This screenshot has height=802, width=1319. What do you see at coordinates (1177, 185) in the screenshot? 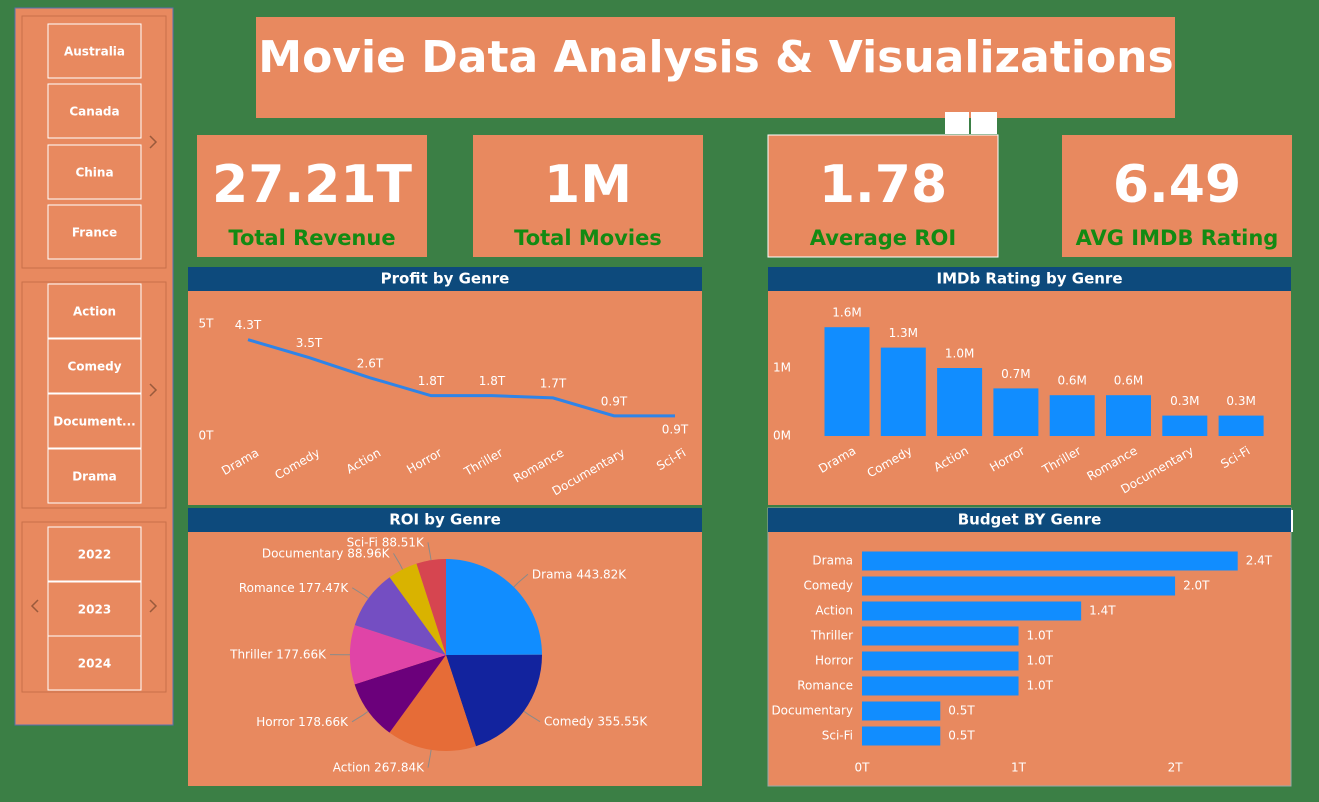
I see `kpi-value: 6.49` at bounding box center [1177, 185].